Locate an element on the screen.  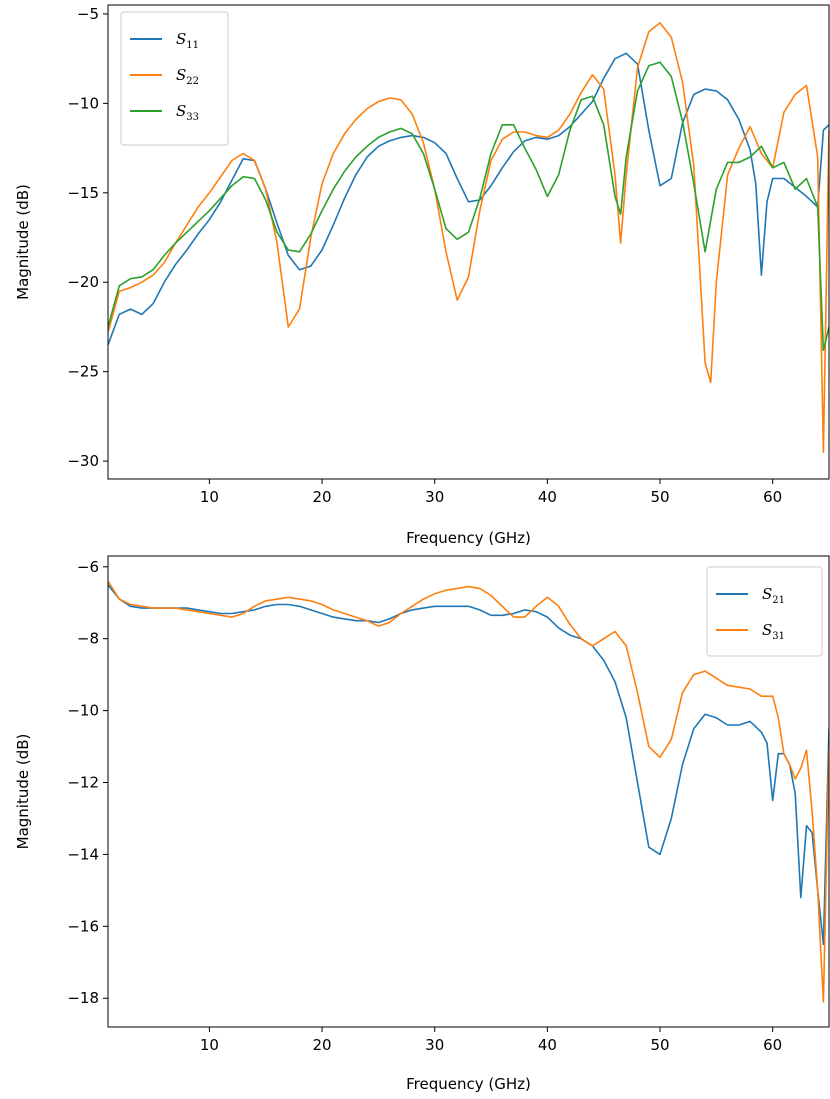
legend-label-s11: S11 is located at coordinates (187, 40).